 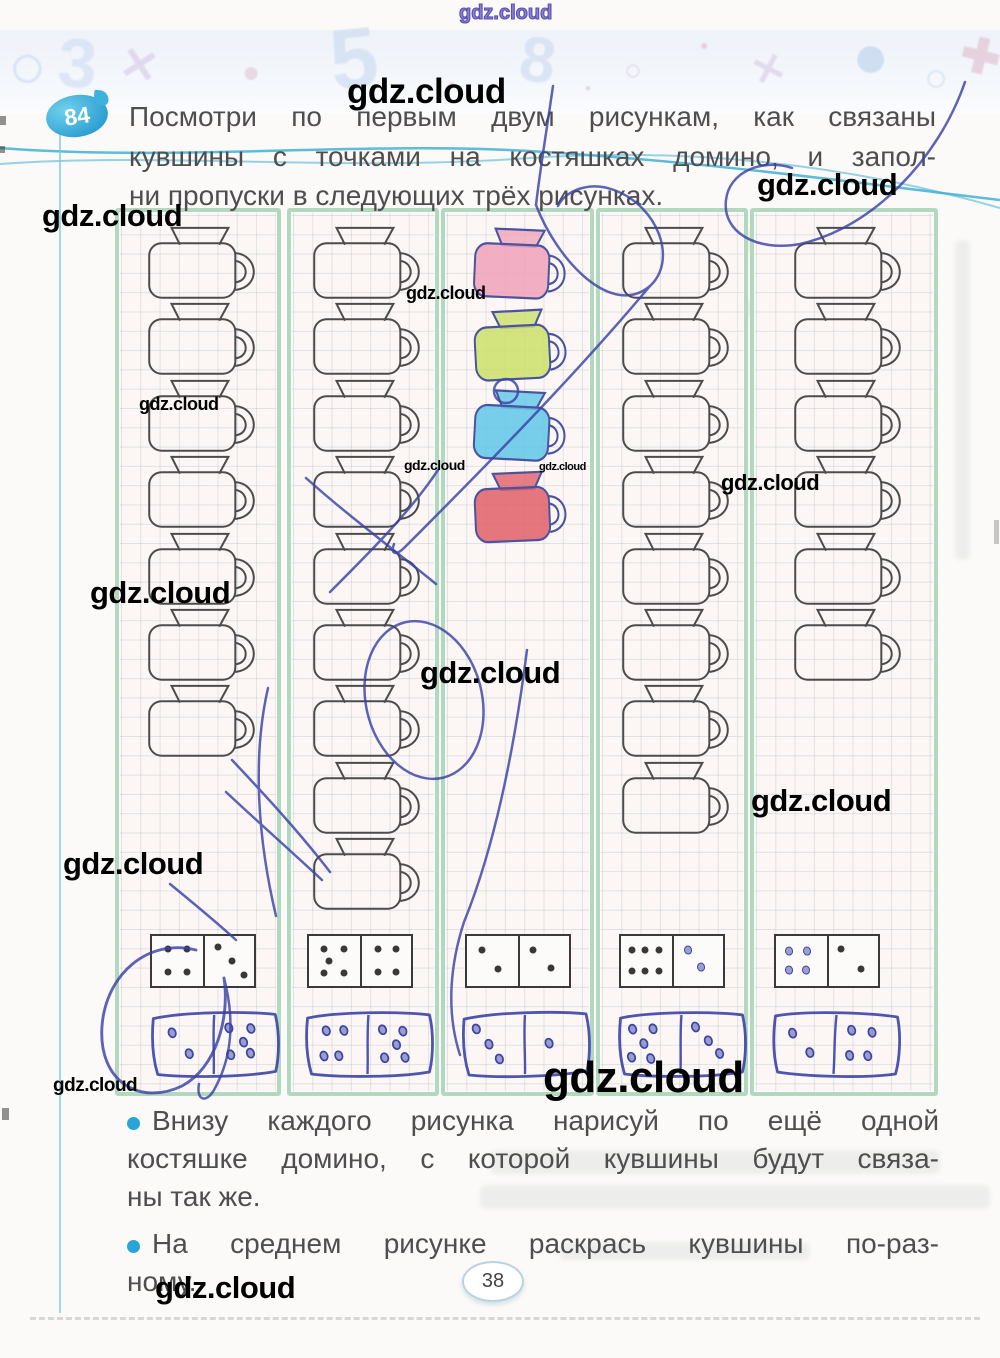 What do you see at coordinates (505, 1318) in the screenshot?
I see `page-bottom-edge` at bounding box center [505, 1318].